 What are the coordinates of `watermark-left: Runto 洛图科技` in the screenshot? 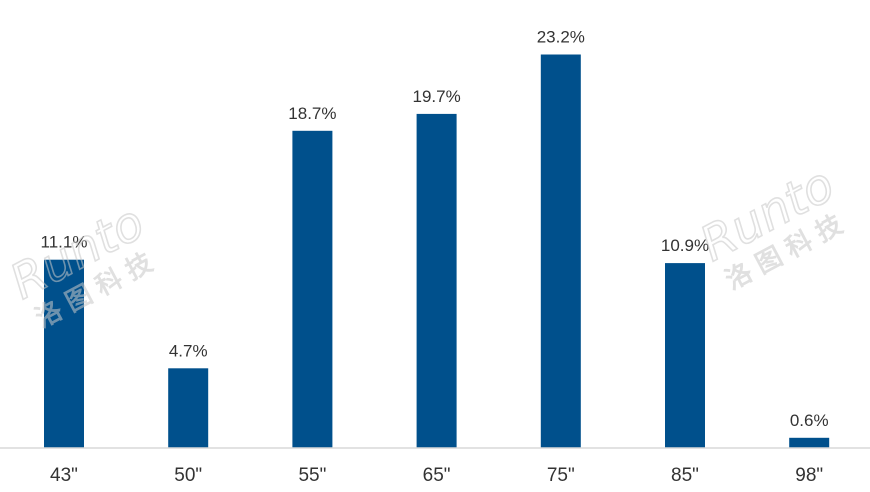 It's located at (83, 264).